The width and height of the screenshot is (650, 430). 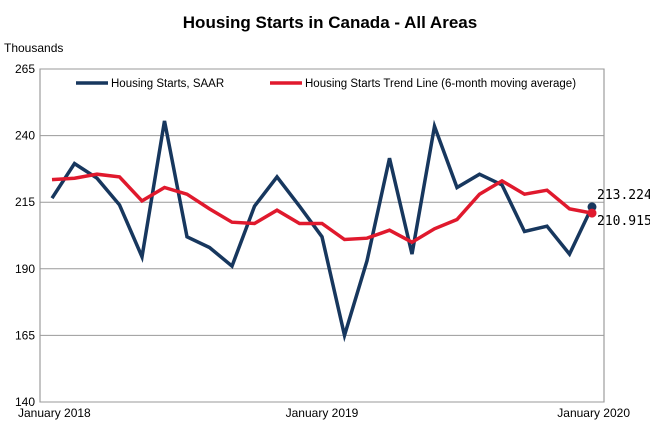 What do you see at coordinates (322, 413) in the screenshot?
I see `x-tick-label-1: January 2019` at bounding box center [322, 413].